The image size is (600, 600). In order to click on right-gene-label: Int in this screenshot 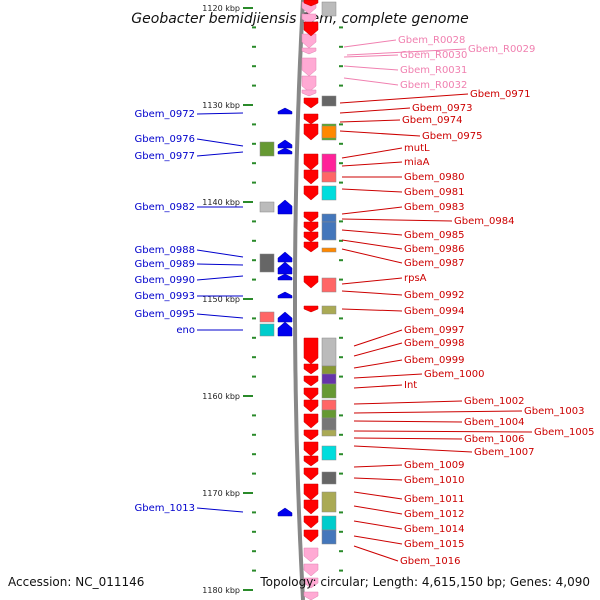, I will do `click(410, 385)`.